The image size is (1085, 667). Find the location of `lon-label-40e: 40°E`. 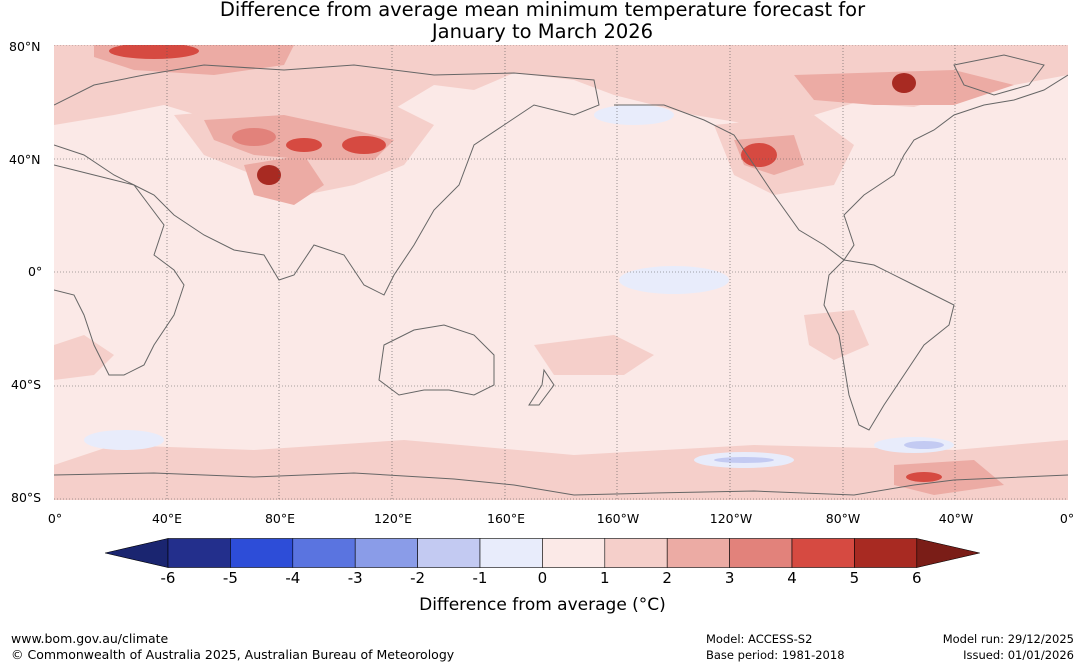

lon-label-40e: 40°E is located at coordinates (167, 518).